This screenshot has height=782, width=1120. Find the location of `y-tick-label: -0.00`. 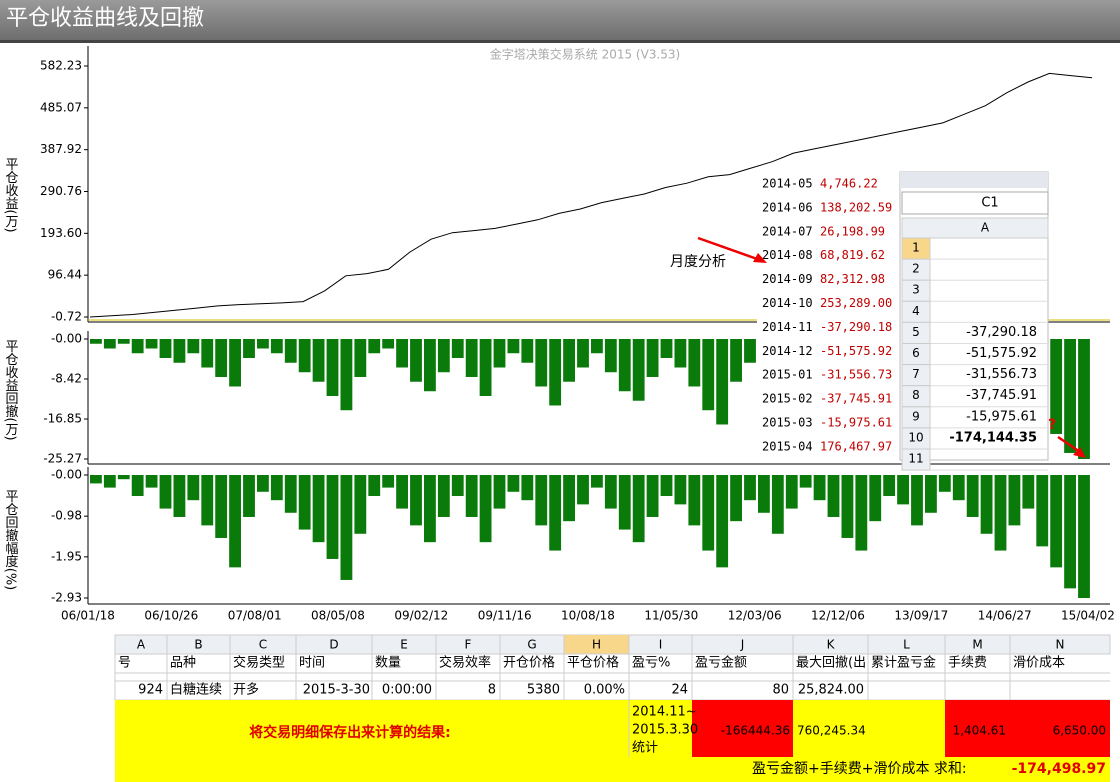

y-tick-label: -0.00 is located at coordinates (66, 475).